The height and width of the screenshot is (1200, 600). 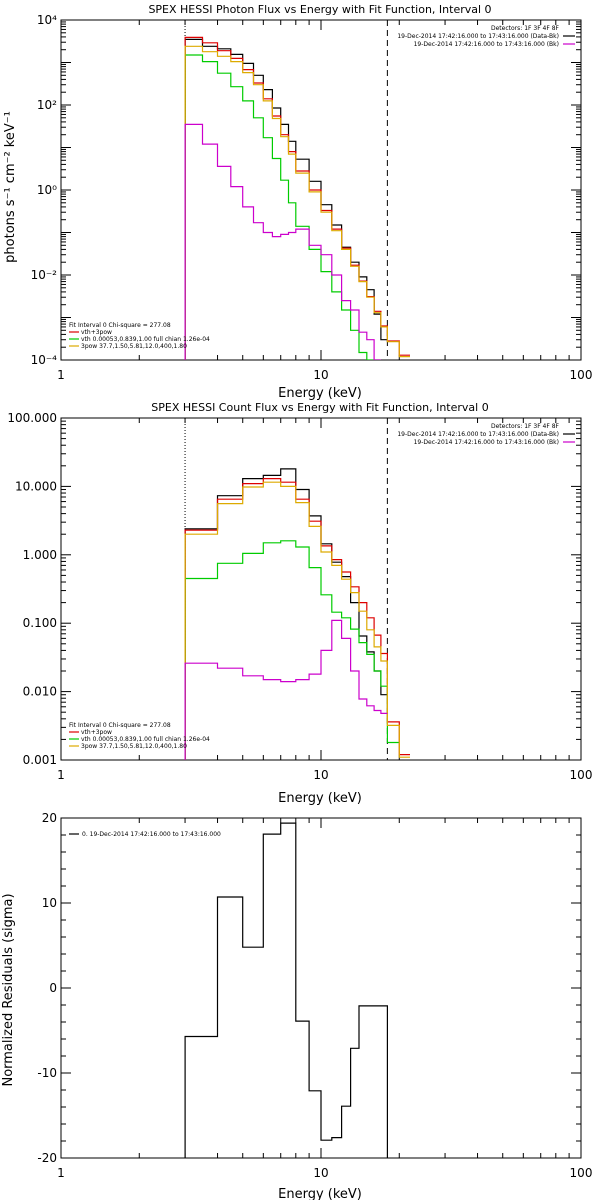 What do you see at coordinates (49, 818) in the screenshot?
I see `y-tick-label: 20` at bounding box center [49, 818].